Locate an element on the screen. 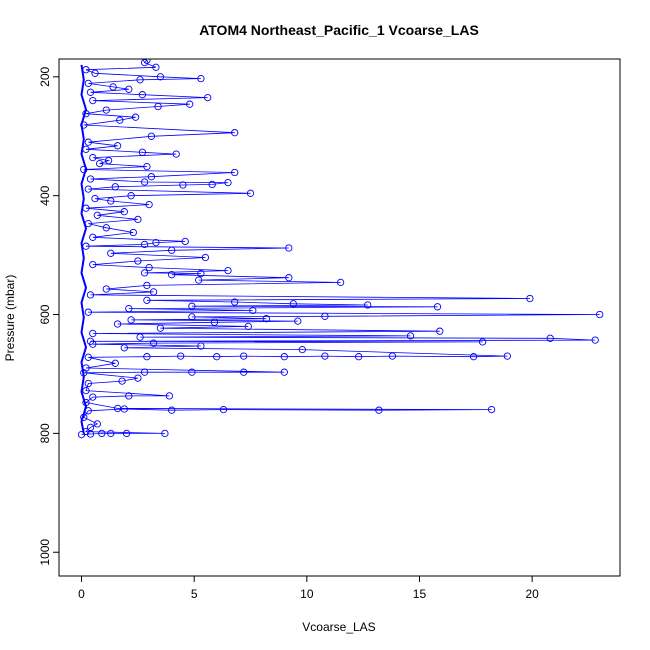  y-tick-label: 200 is located at coordinates (45, 76).